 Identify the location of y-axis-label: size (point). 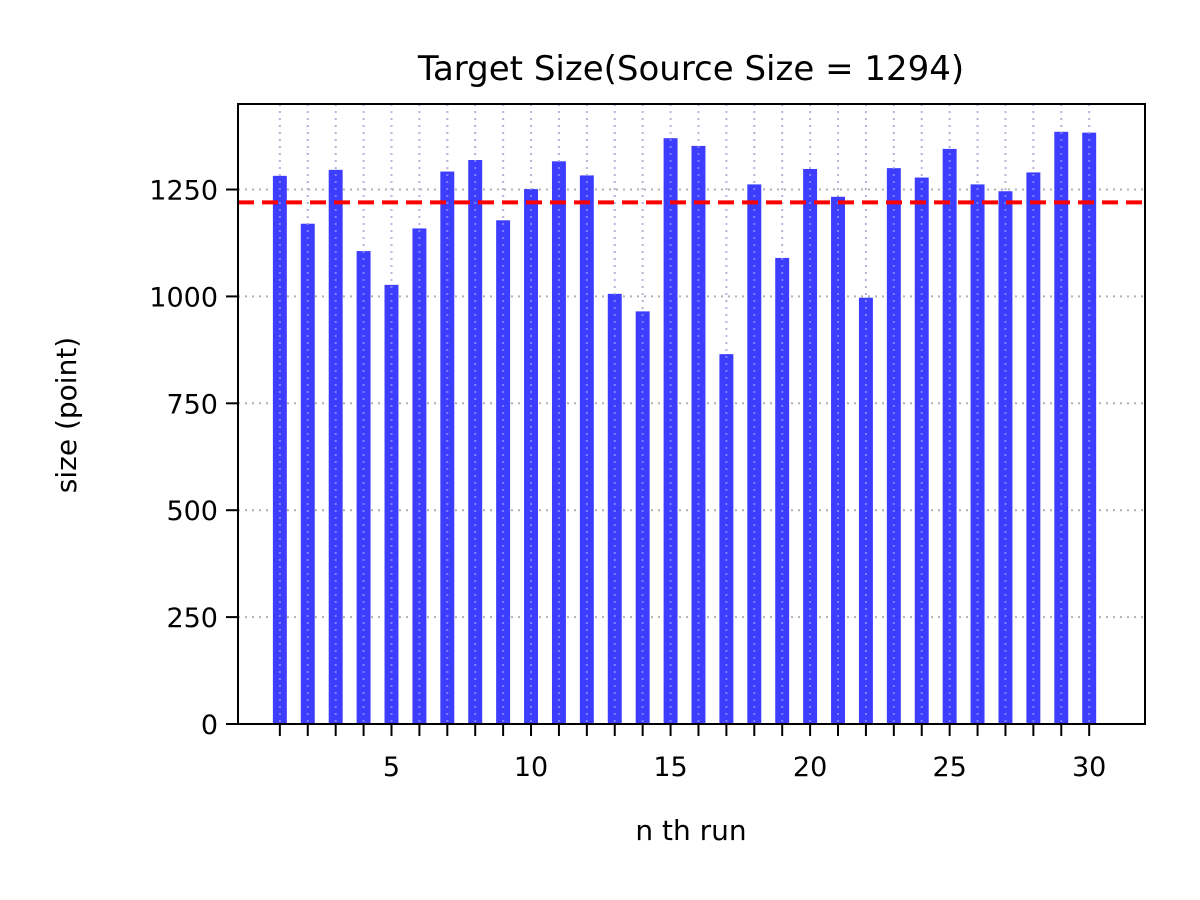
(66, 415).